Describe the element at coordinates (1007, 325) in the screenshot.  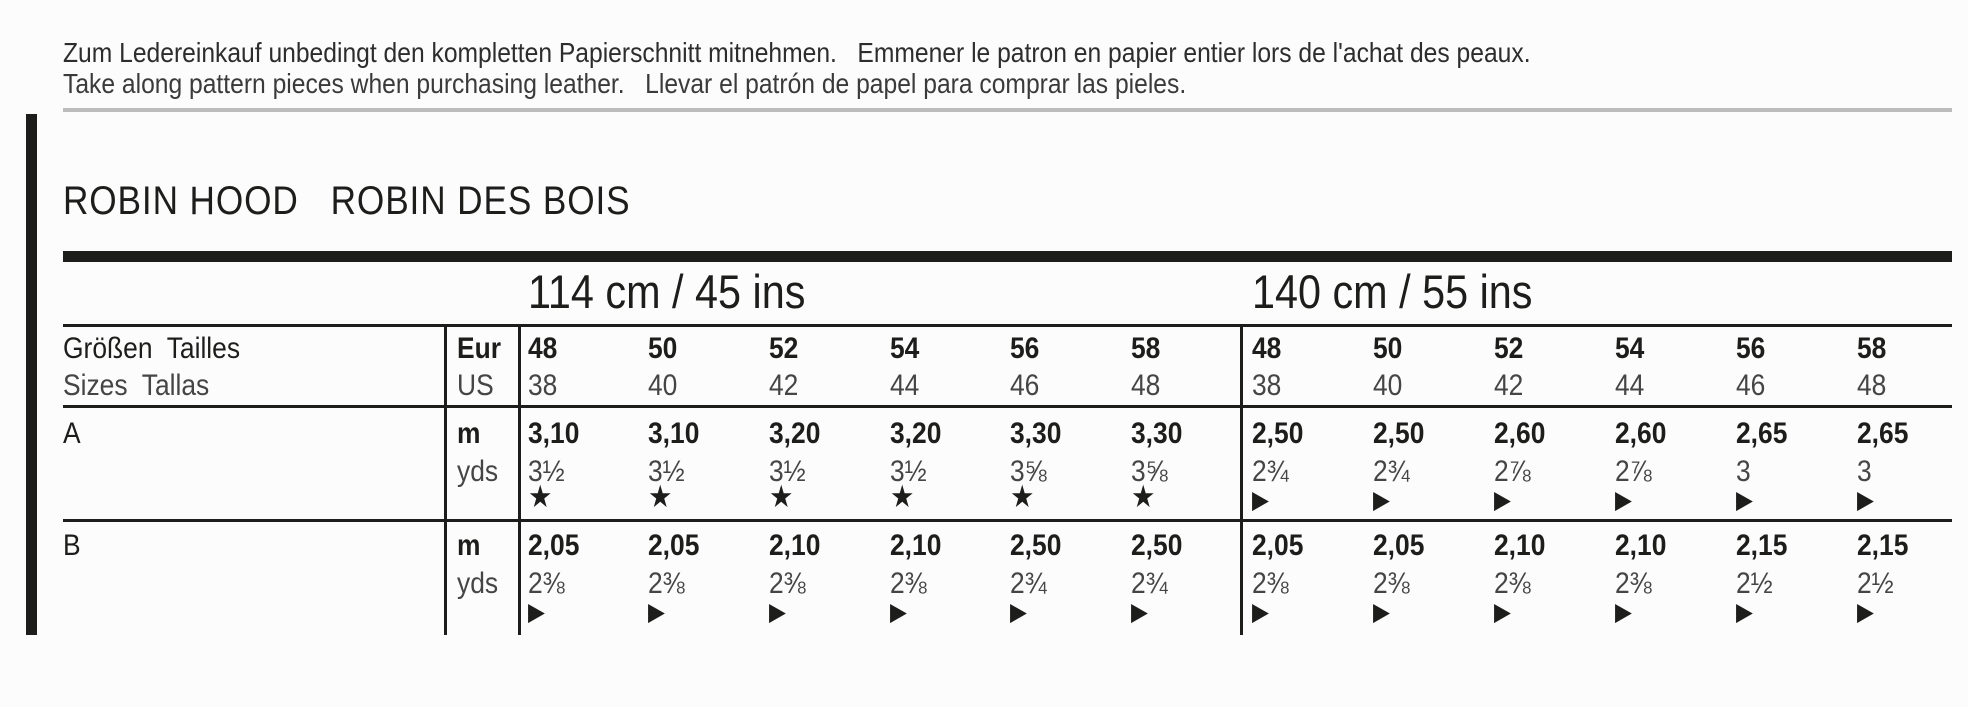
I see `table-rule-under-width-headers` at that location.